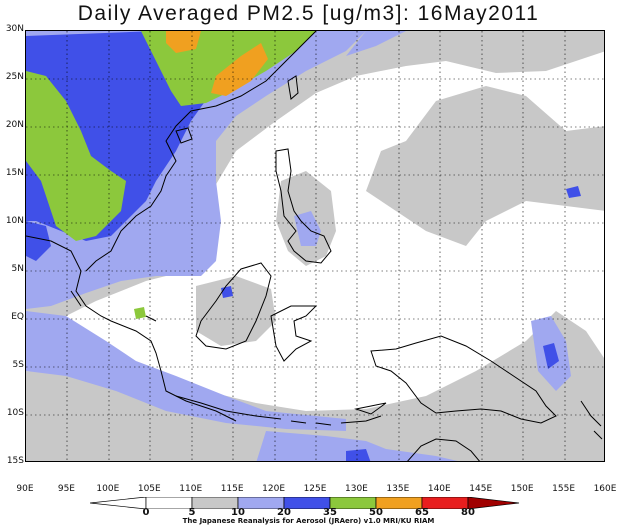 Image resolution: width=617 pixels, height=529 pixels. I want to click on colorbar-tick-label: 10, so click(238, 512).